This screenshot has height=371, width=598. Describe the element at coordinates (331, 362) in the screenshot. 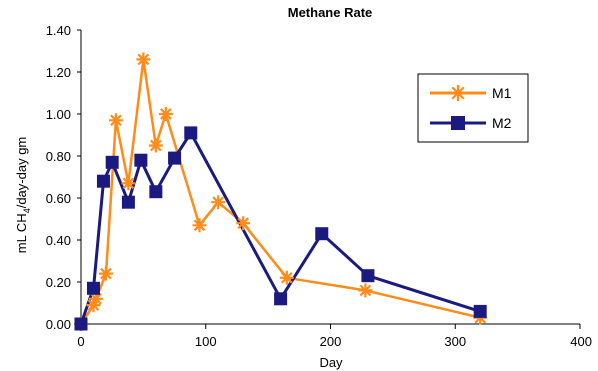

I see `x-axis-label: Day` at that location.